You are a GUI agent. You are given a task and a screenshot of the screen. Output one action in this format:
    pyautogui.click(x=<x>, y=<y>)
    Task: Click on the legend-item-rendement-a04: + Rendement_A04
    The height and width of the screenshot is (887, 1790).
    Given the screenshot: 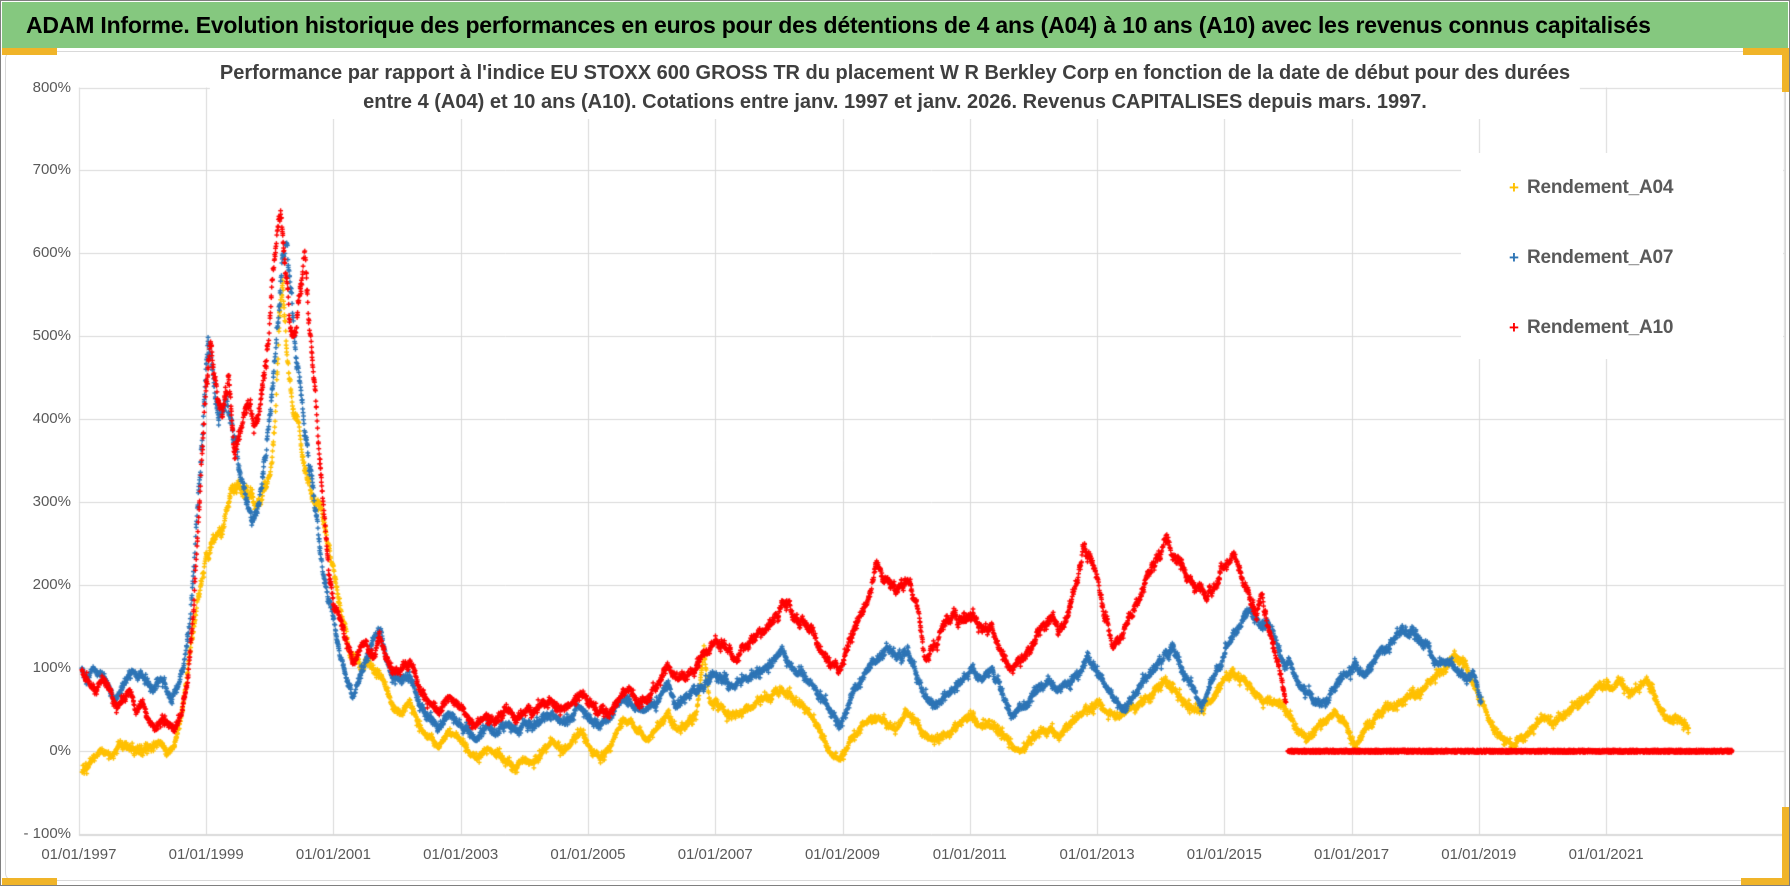 What is the action you would take?
    pyautogui.click(x=1622, y=188)
    